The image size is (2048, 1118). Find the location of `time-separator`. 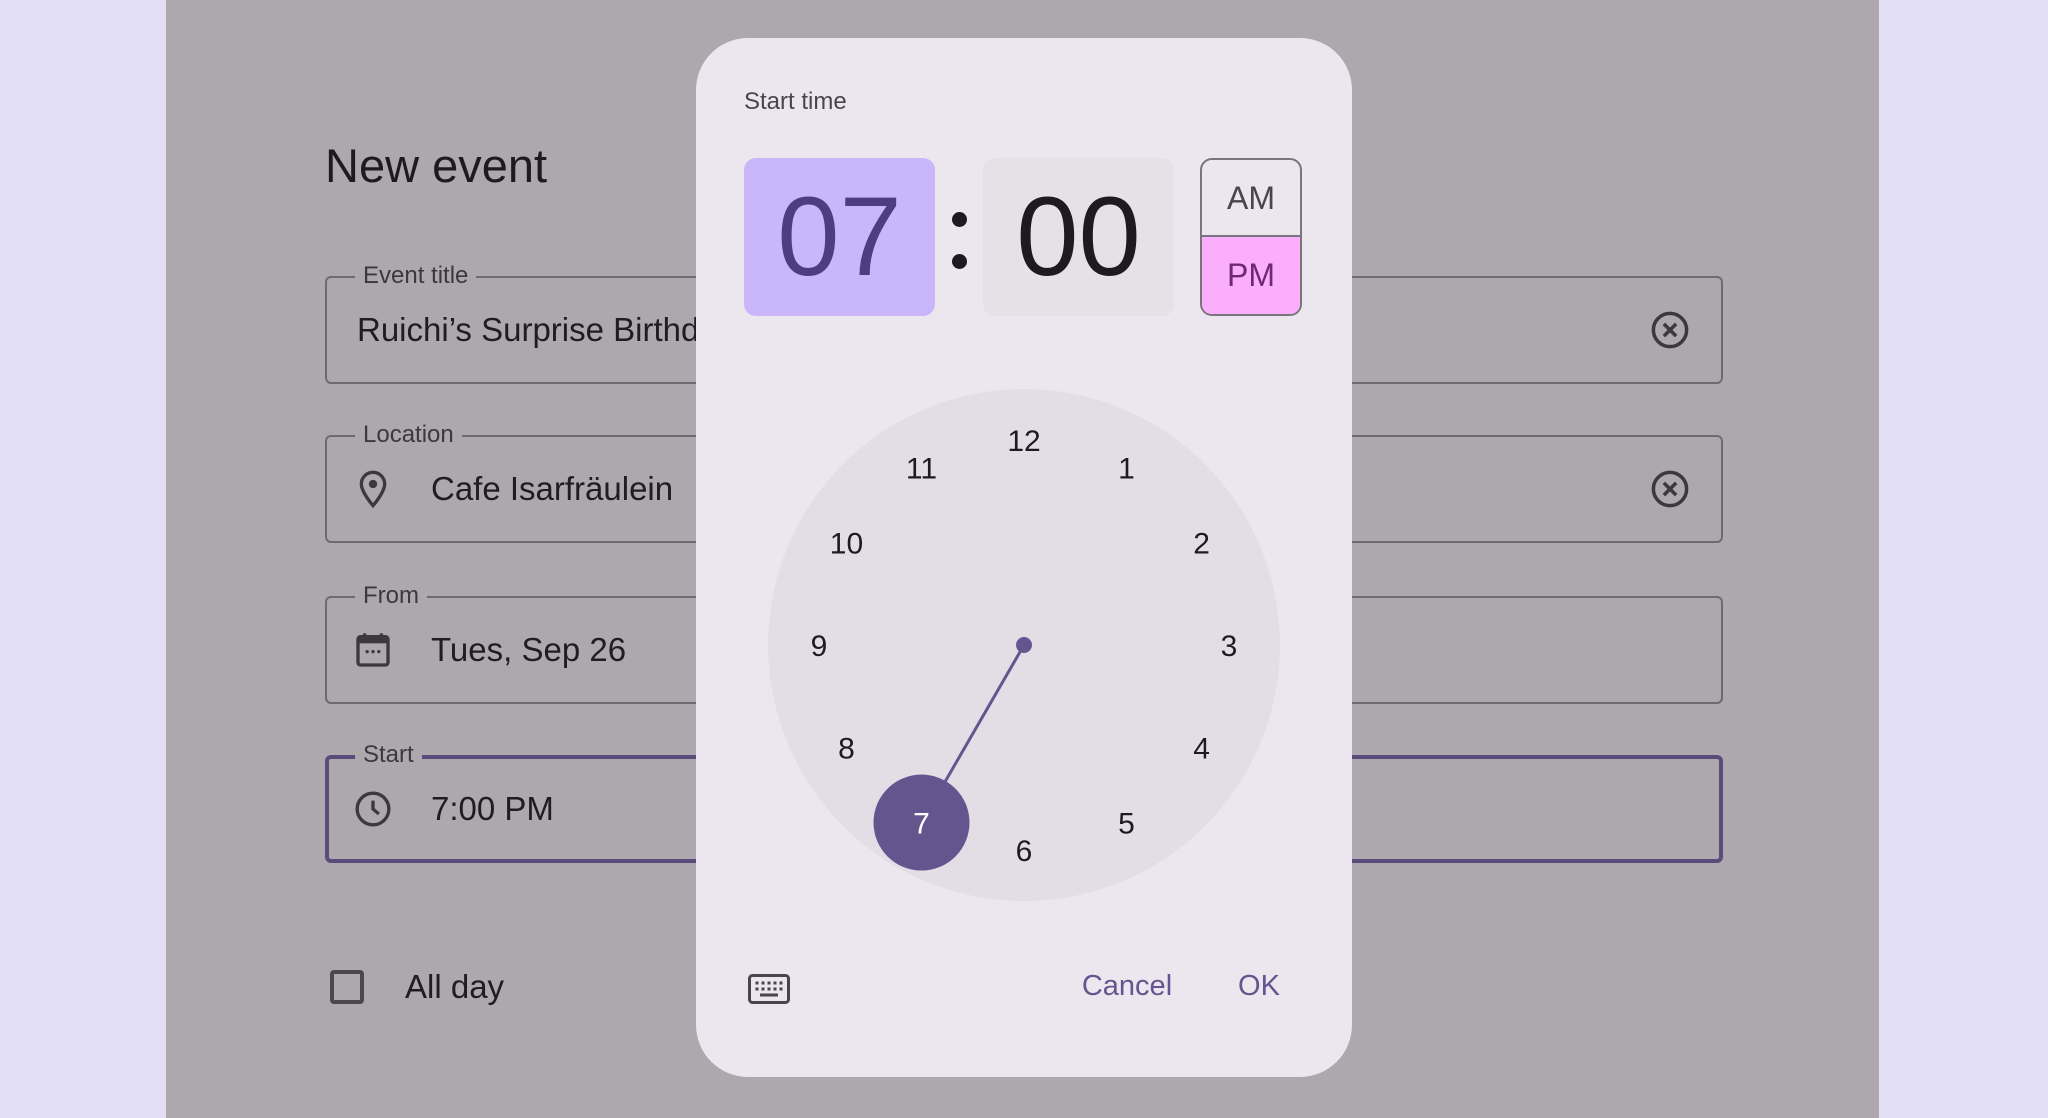

time-separator is located at coordinates (960, 237).